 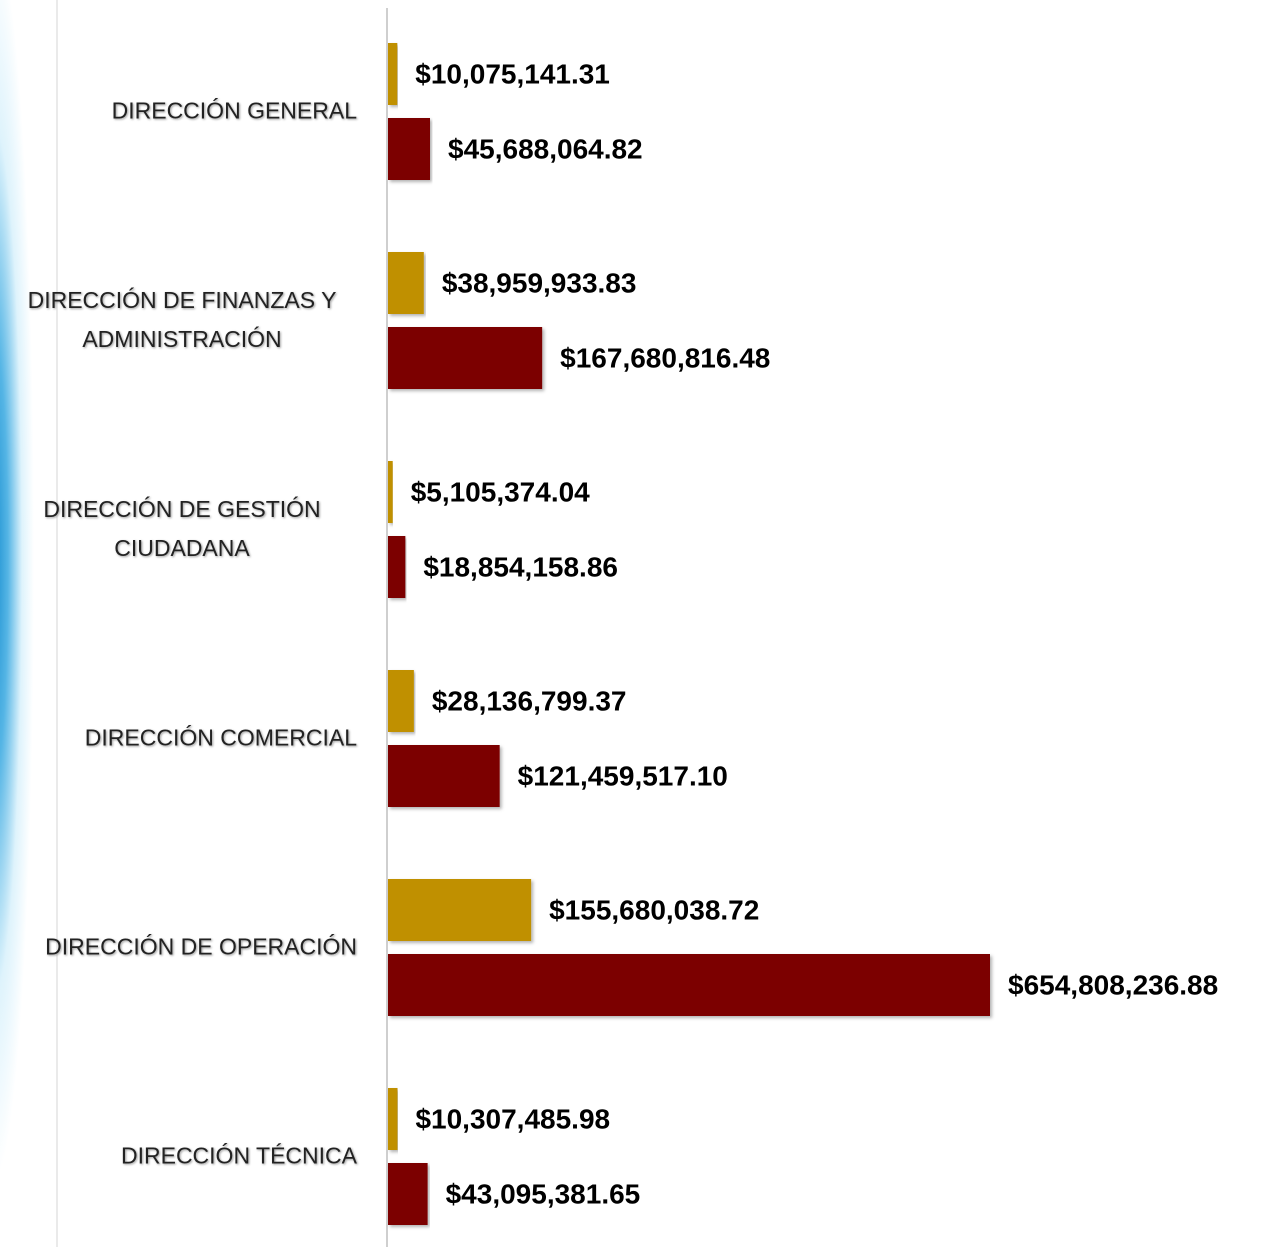 I want to click on category-label: DIRECCIÓN DE OPERACIÓN, so click(x=201, y=946).